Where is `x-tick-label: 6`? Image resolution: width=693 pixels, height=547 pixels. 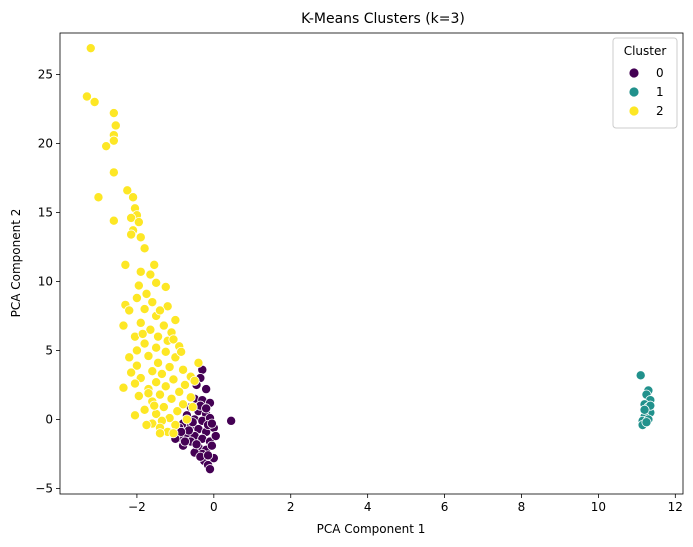
x-tick-label: 6 is located at coordinates (445, 507).